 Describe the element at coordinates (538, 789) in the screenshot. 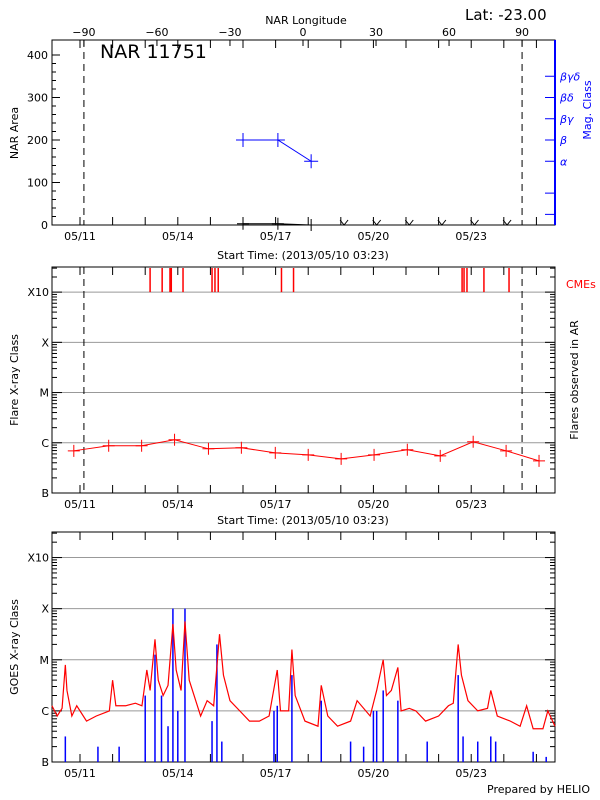

I see `footer-credit: Prepared by HELIO` at that location.